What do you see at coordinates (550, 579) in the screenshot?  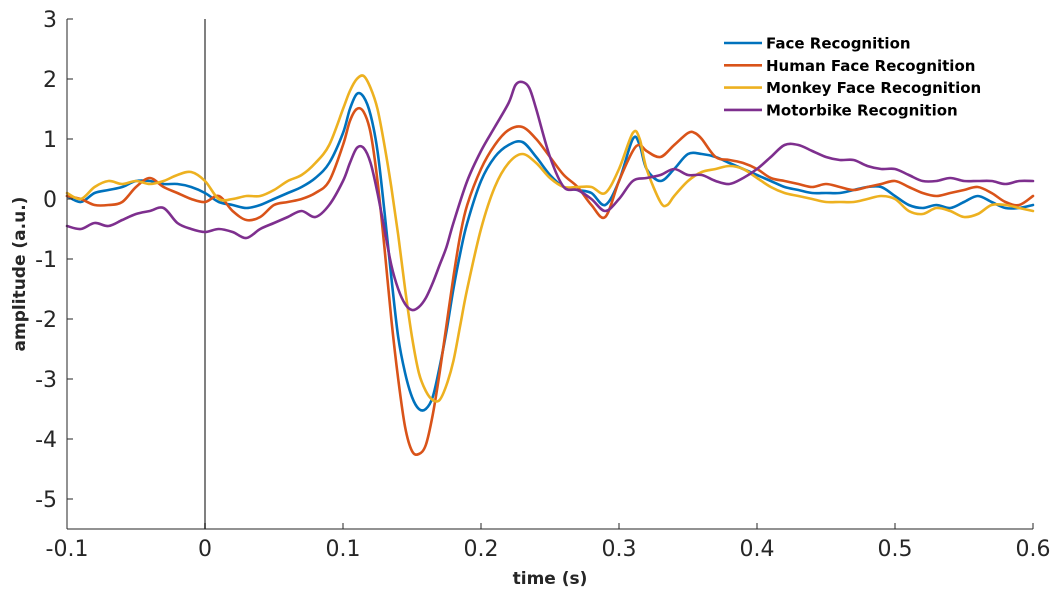 I see `x-axis-label: time (s)` at bounding box center [550, 579].